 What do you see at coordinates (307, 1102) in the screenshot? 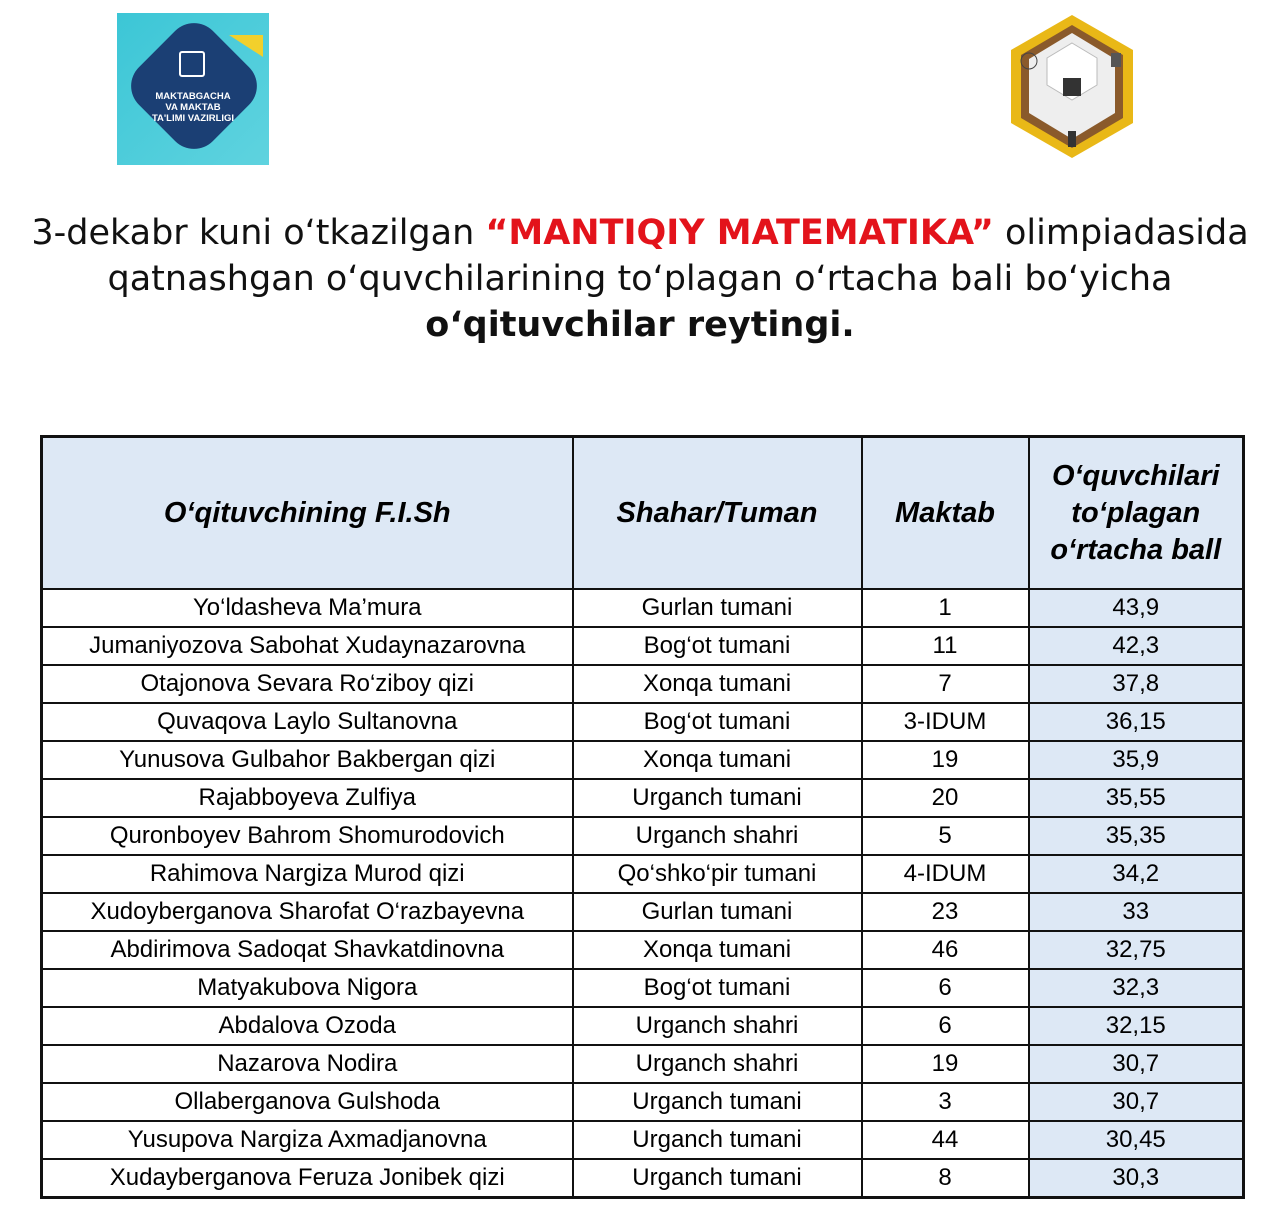
I see `teacher-name: Ollaberganova Gulshoda` at bounding box center [307, 1102].